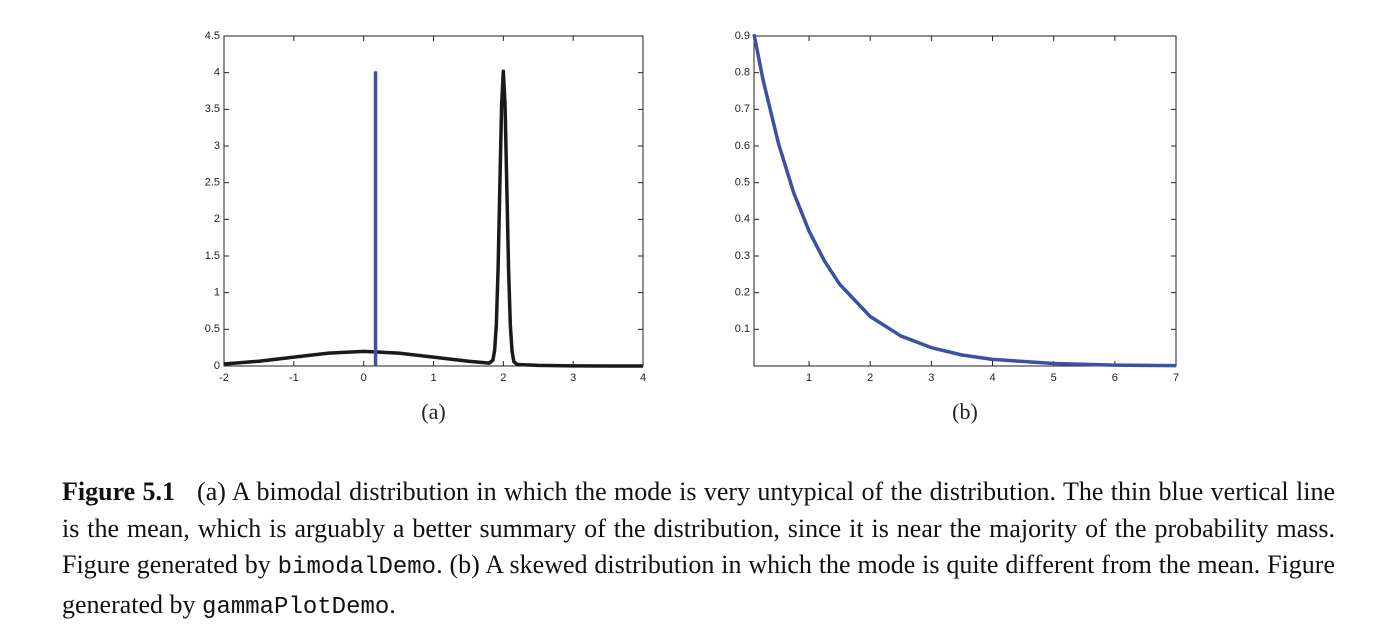 The width and height of the screenshot is (1378, 641). I want to click on x-tick-label: -2, so click(224, 378).